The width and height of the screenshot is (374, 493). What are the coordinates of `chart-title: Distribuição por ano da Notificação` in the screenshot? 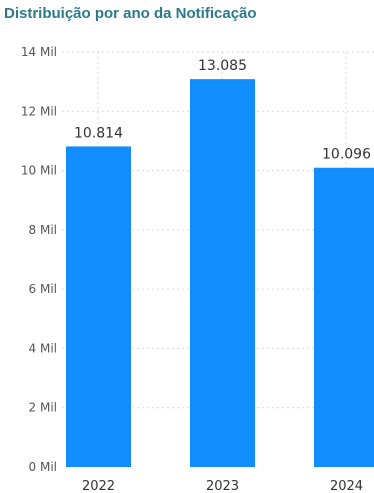 It's located at (130, 13).